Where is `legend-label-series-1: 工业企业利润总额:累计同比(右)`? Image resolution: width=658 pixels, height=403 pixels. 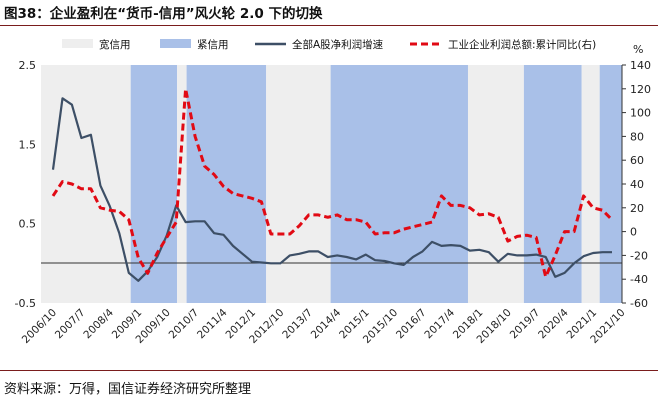 legend-label-series-1: 工业企业利润总额:累计同比(右) is located at coordinates (522, 44).